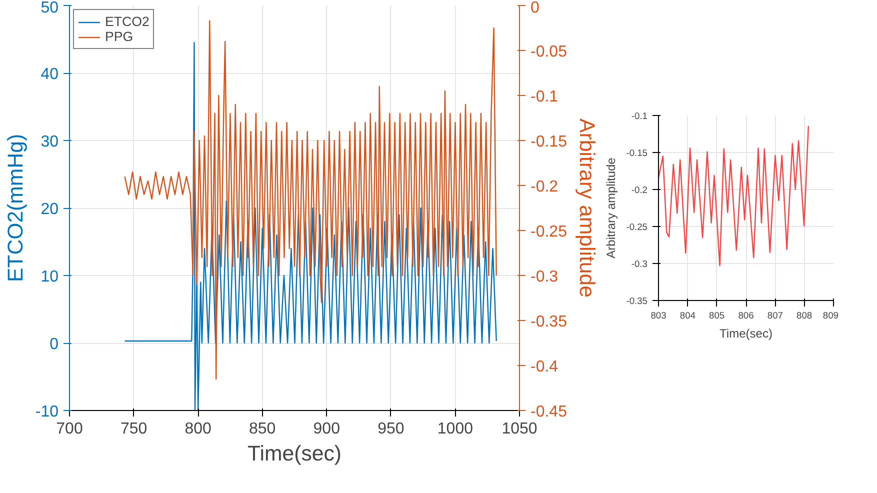  I want to click on y2-tick-label: -0.25, so click(549, 232).